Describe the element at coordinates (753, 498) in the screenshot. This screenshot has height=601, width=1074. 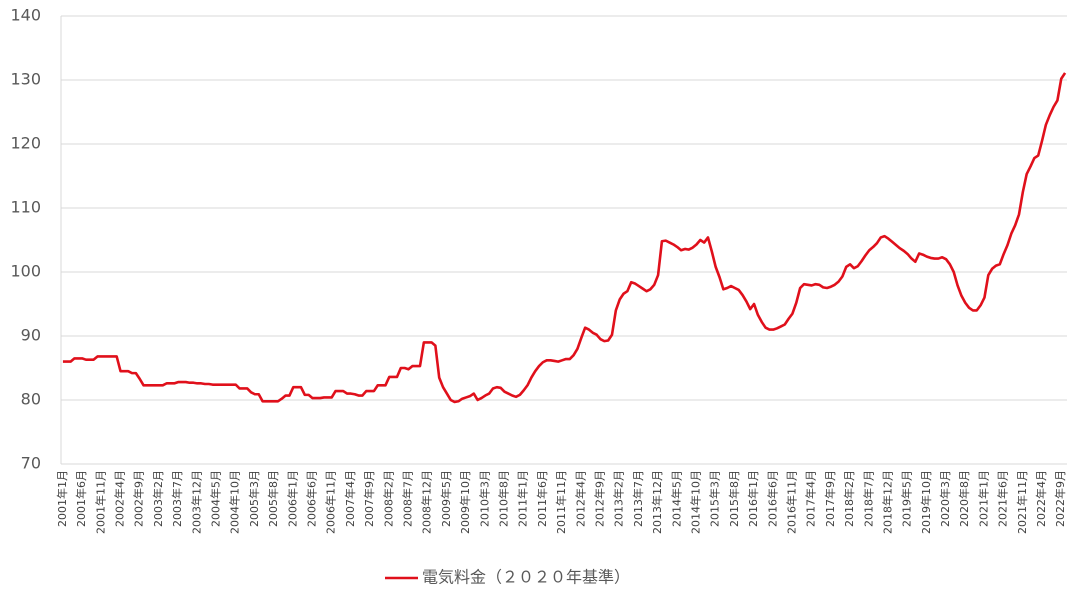
I see `x-tick-label: 2016年1月` at that location.